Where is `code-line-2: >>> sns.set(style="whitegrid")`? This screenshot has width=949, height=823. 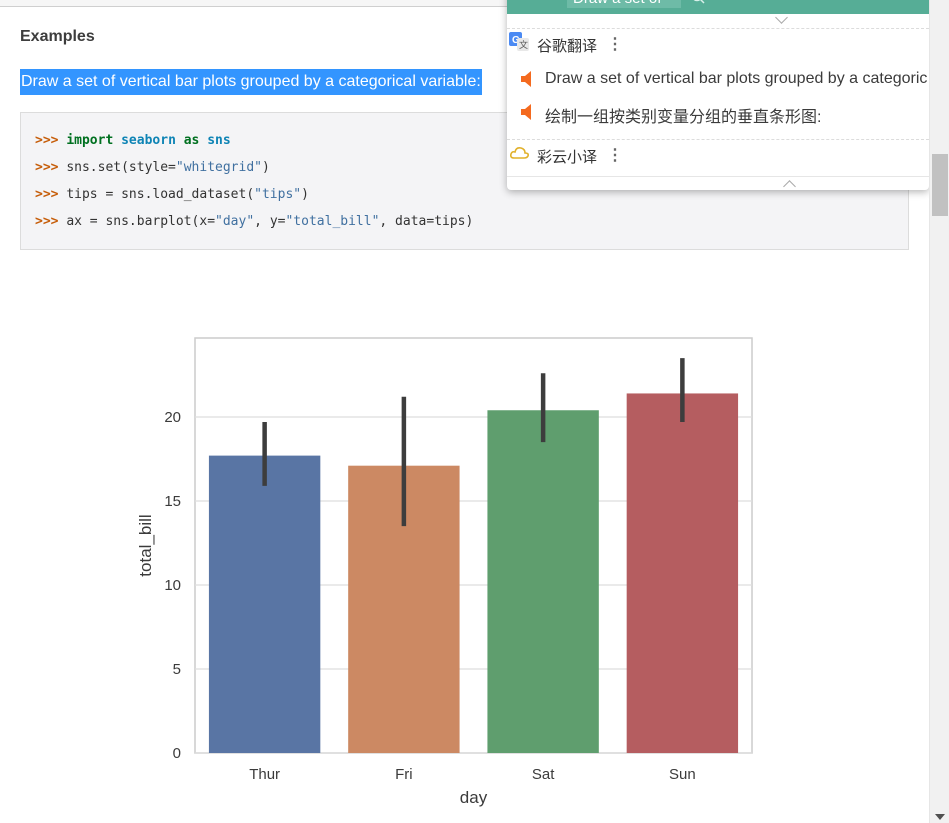 code-line-2: >>> sns.set(style="whitegrid") is located at coordinates (152, 167).